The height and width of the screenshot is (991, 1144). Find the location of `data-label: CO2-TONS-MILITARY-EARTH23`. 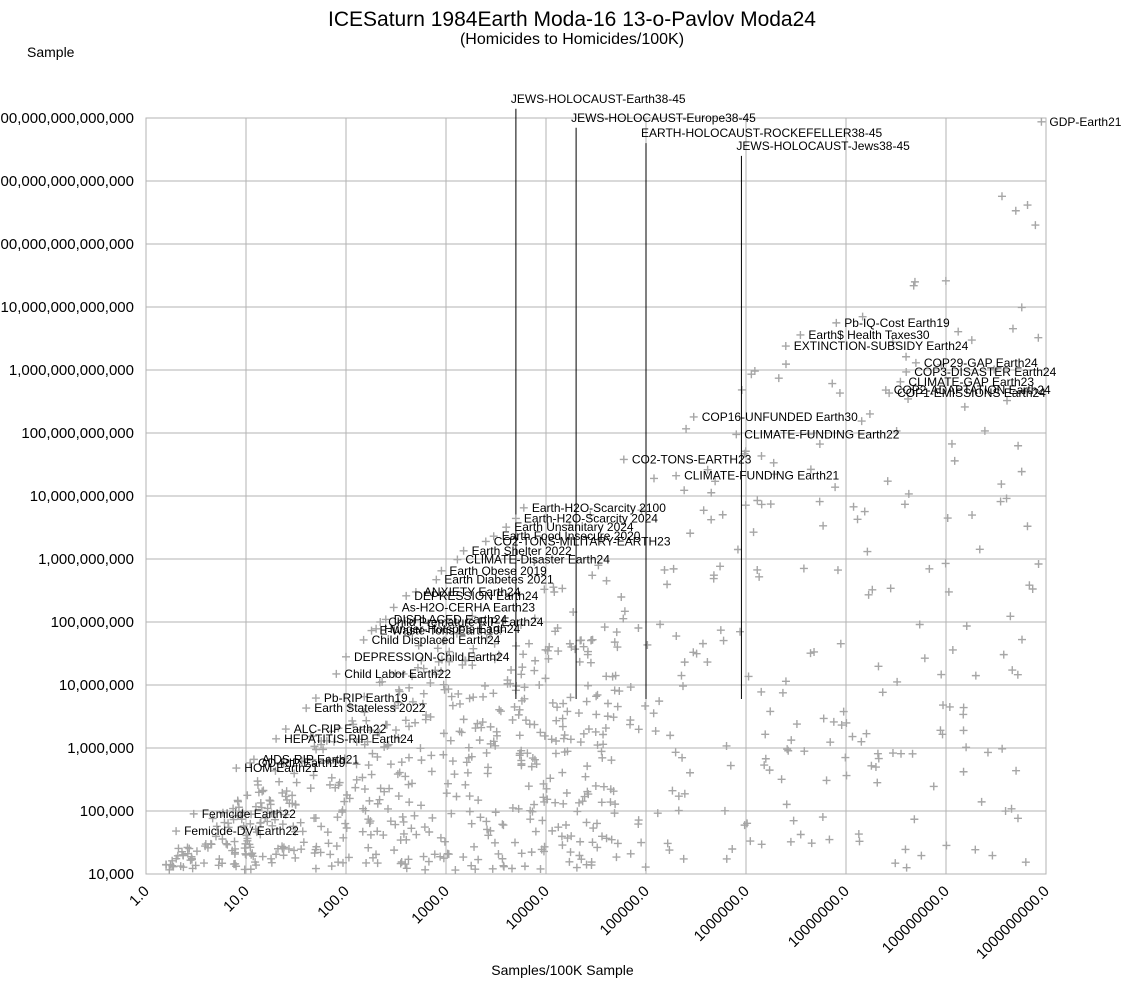

data-label: CO2-TONS-MILITARY-EARTH23 is located at coordinates (582, 541).